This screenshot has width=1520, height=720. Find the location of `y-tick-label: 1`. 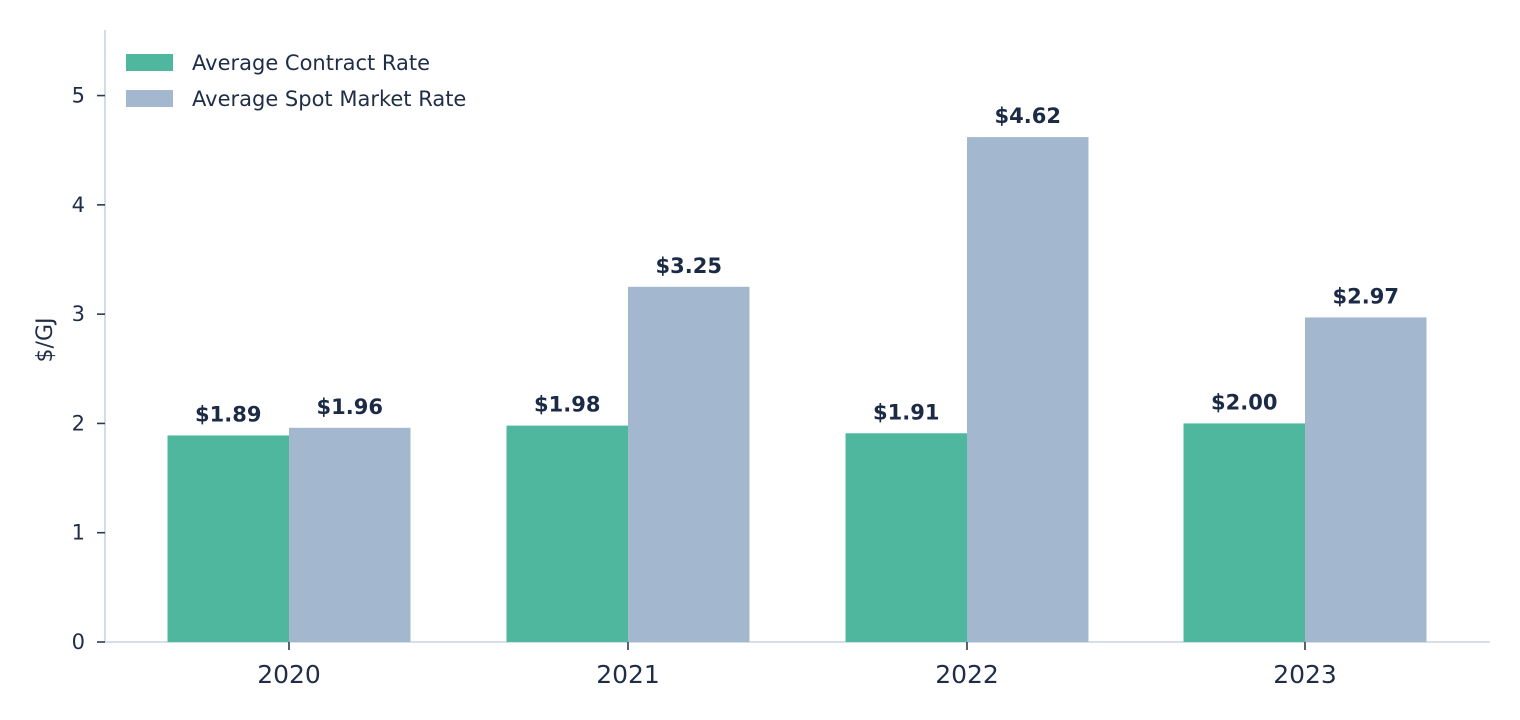

y-tick-label: 1 is located at coordinates (78, 533).